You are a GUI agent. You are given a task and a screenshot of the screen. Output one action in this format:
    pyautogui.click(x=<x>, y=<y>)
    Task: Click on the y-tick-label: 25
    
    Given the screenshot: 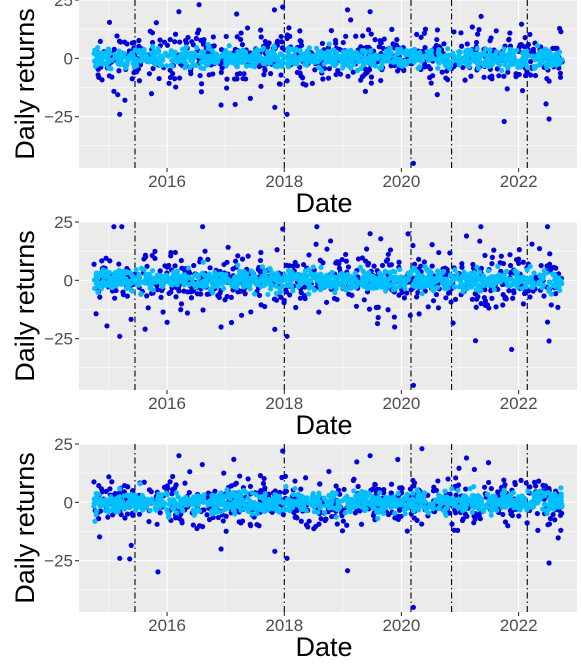 What is the action you would take?
    pyautogui.click(x=63, y=5)
    